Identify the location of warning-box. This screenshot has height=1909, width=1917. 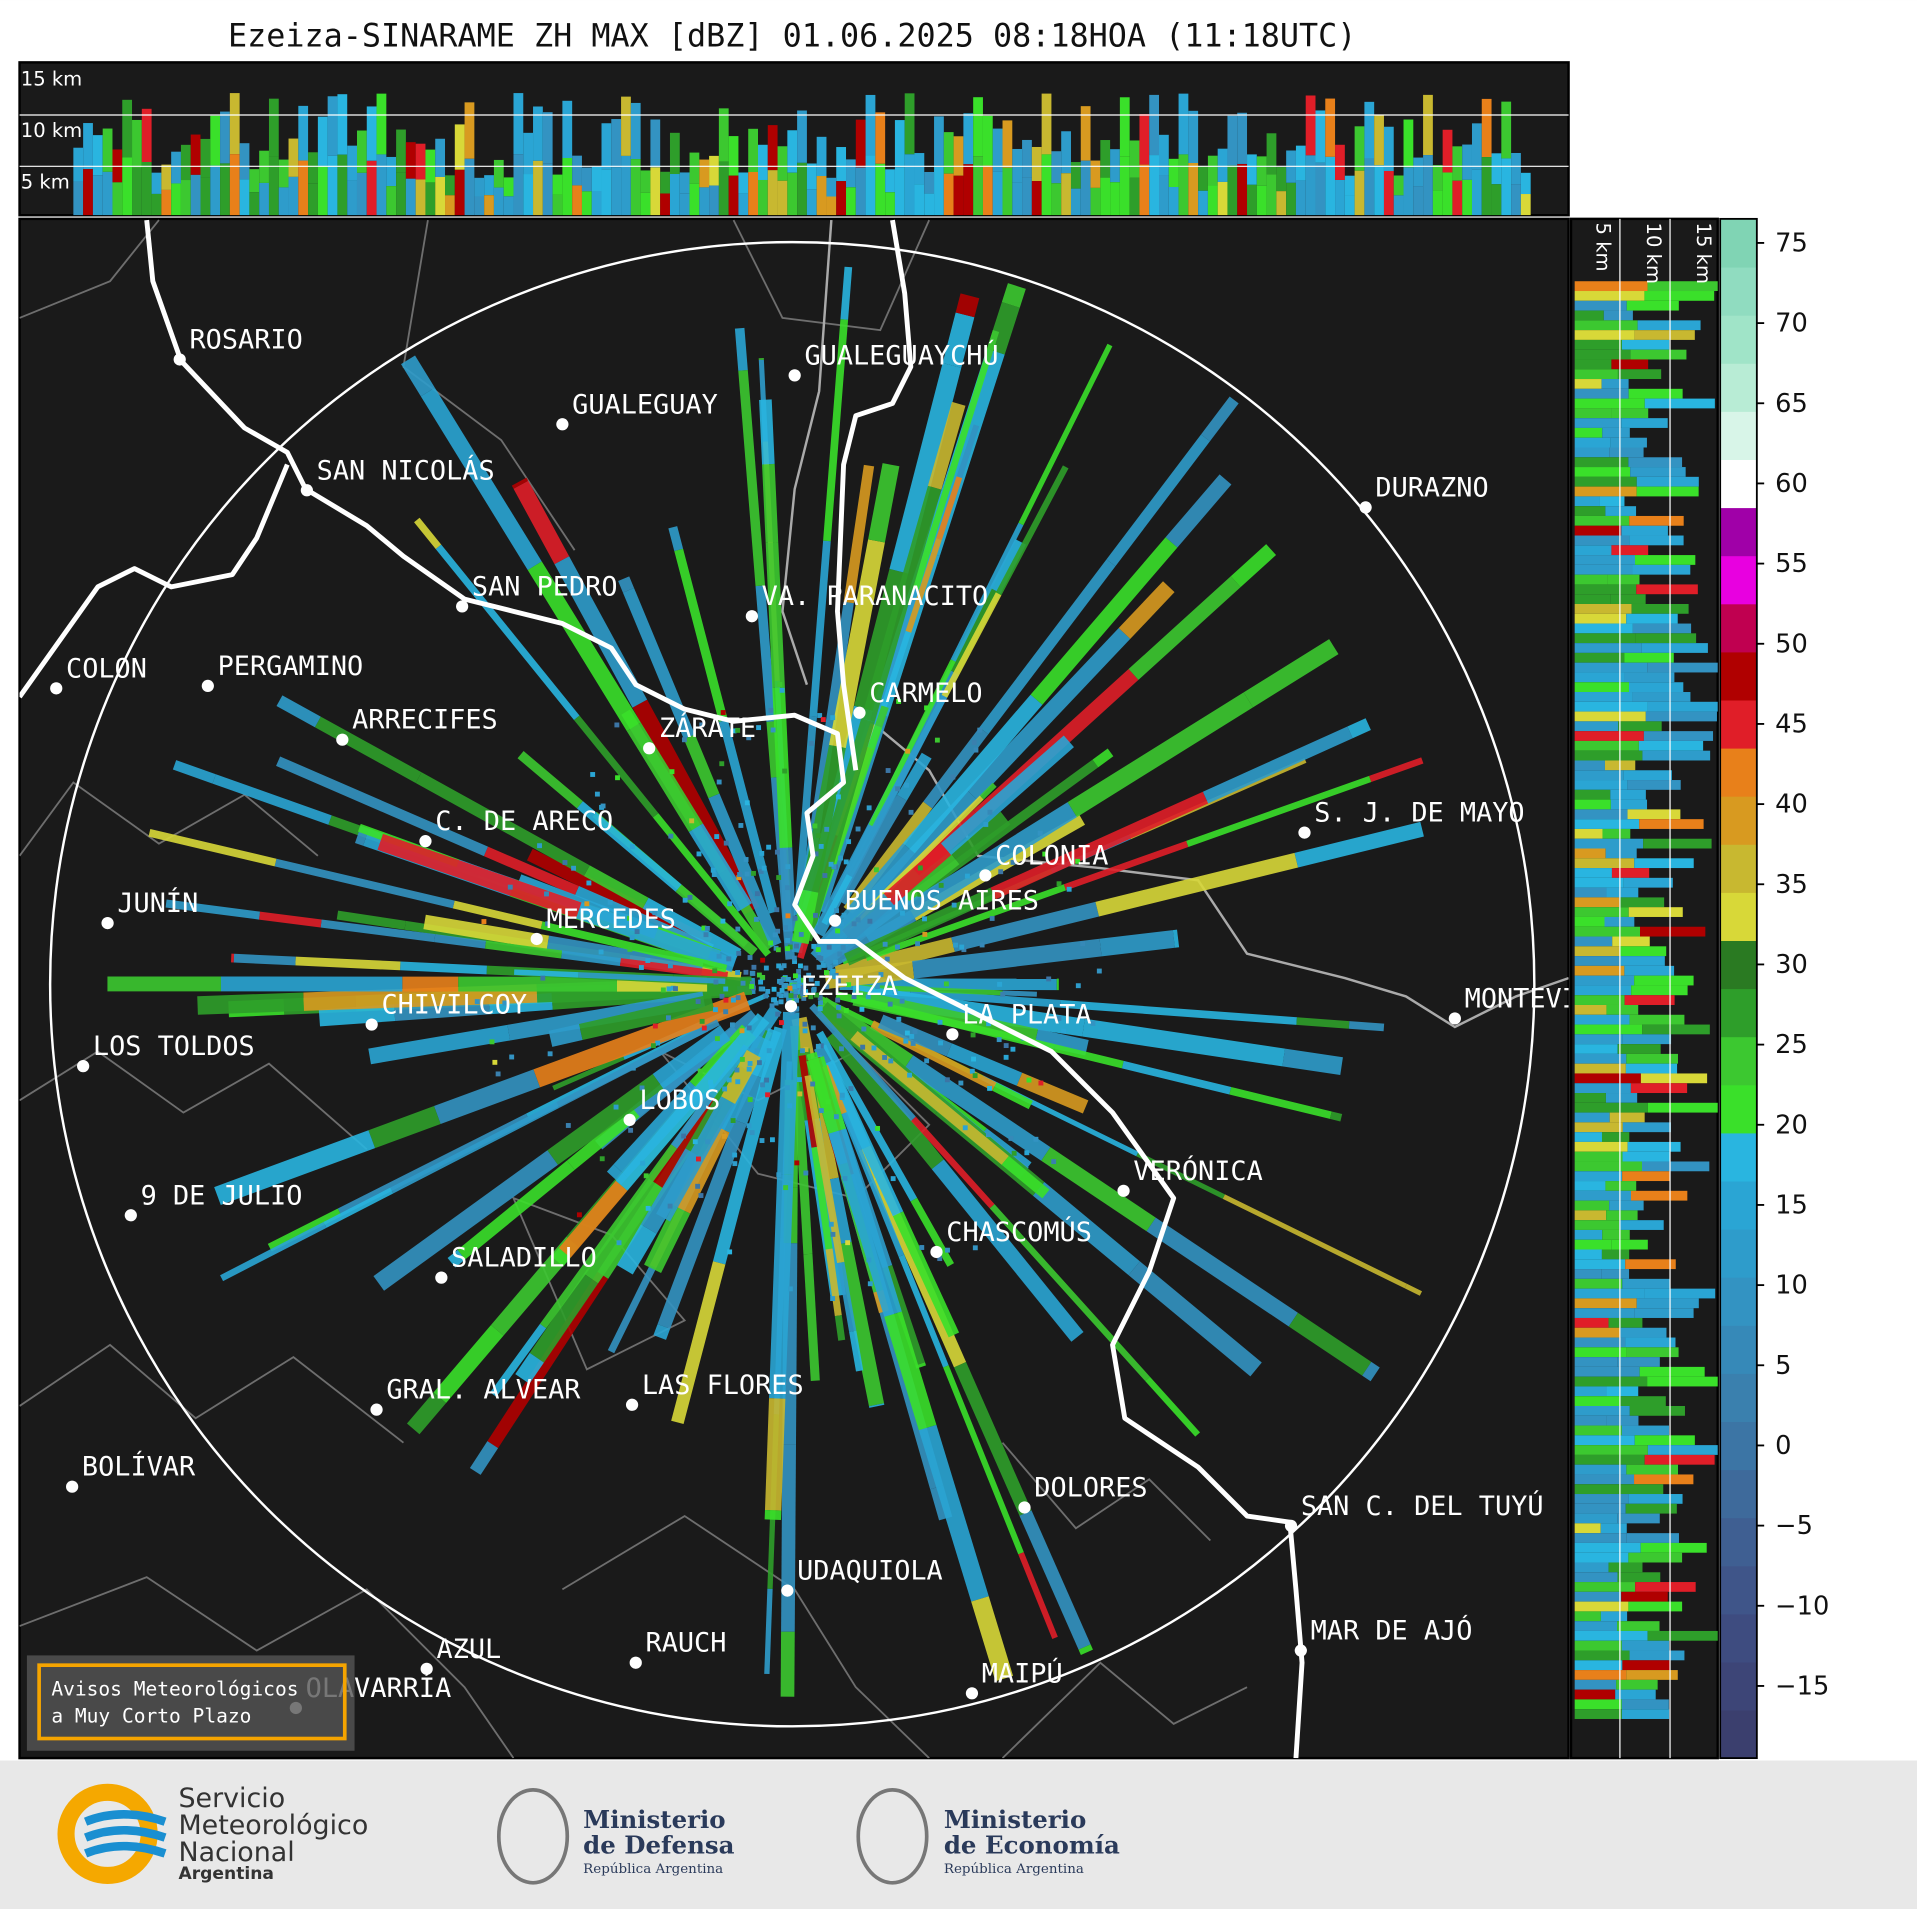
(192, 1702).